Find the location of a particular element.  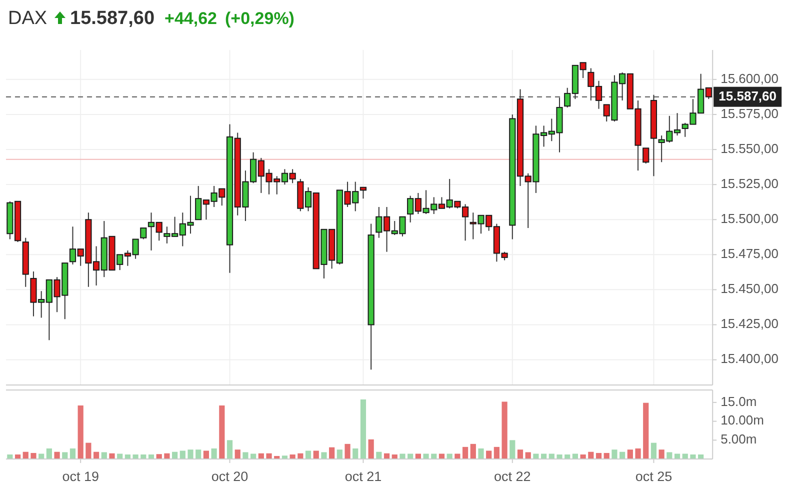

y-tick-label: 15.550,00 is located at coordinates (749, 148).